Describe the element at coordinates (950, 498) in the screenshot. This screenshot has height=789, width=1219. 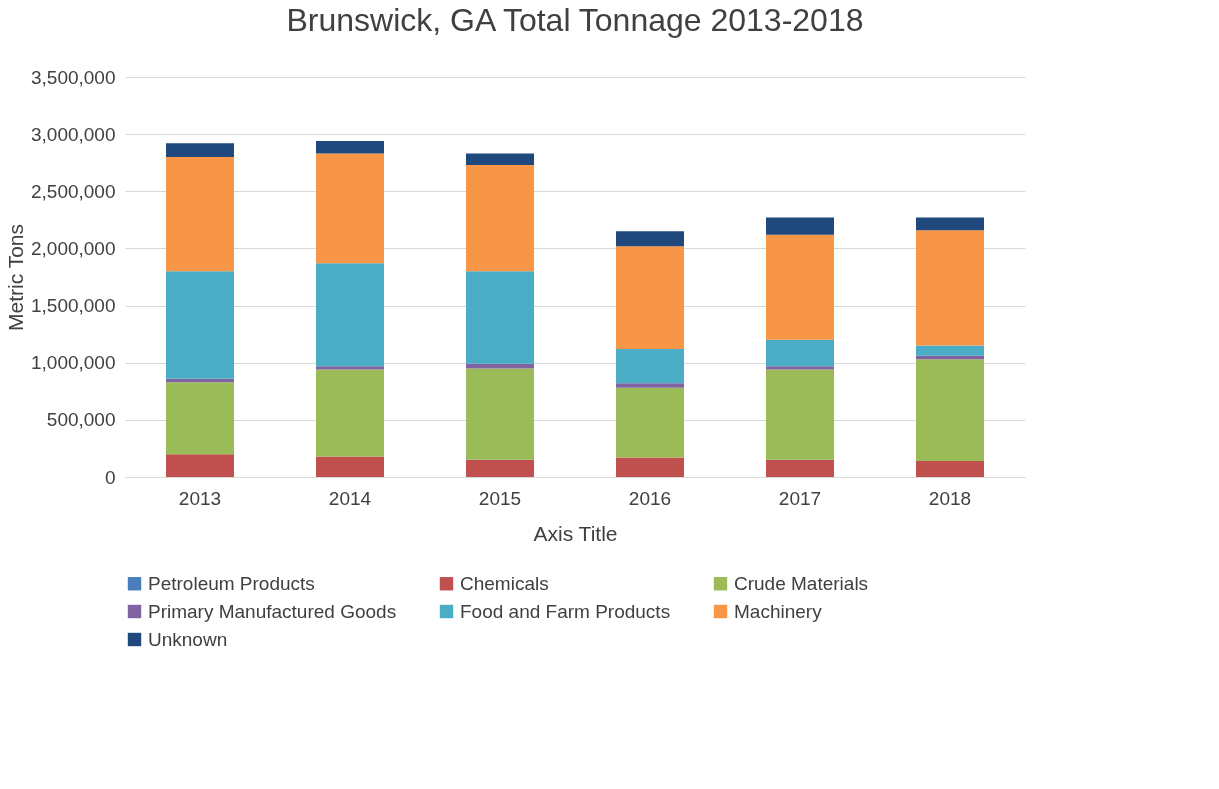
I see `x-tick-label: 2018` at that location.